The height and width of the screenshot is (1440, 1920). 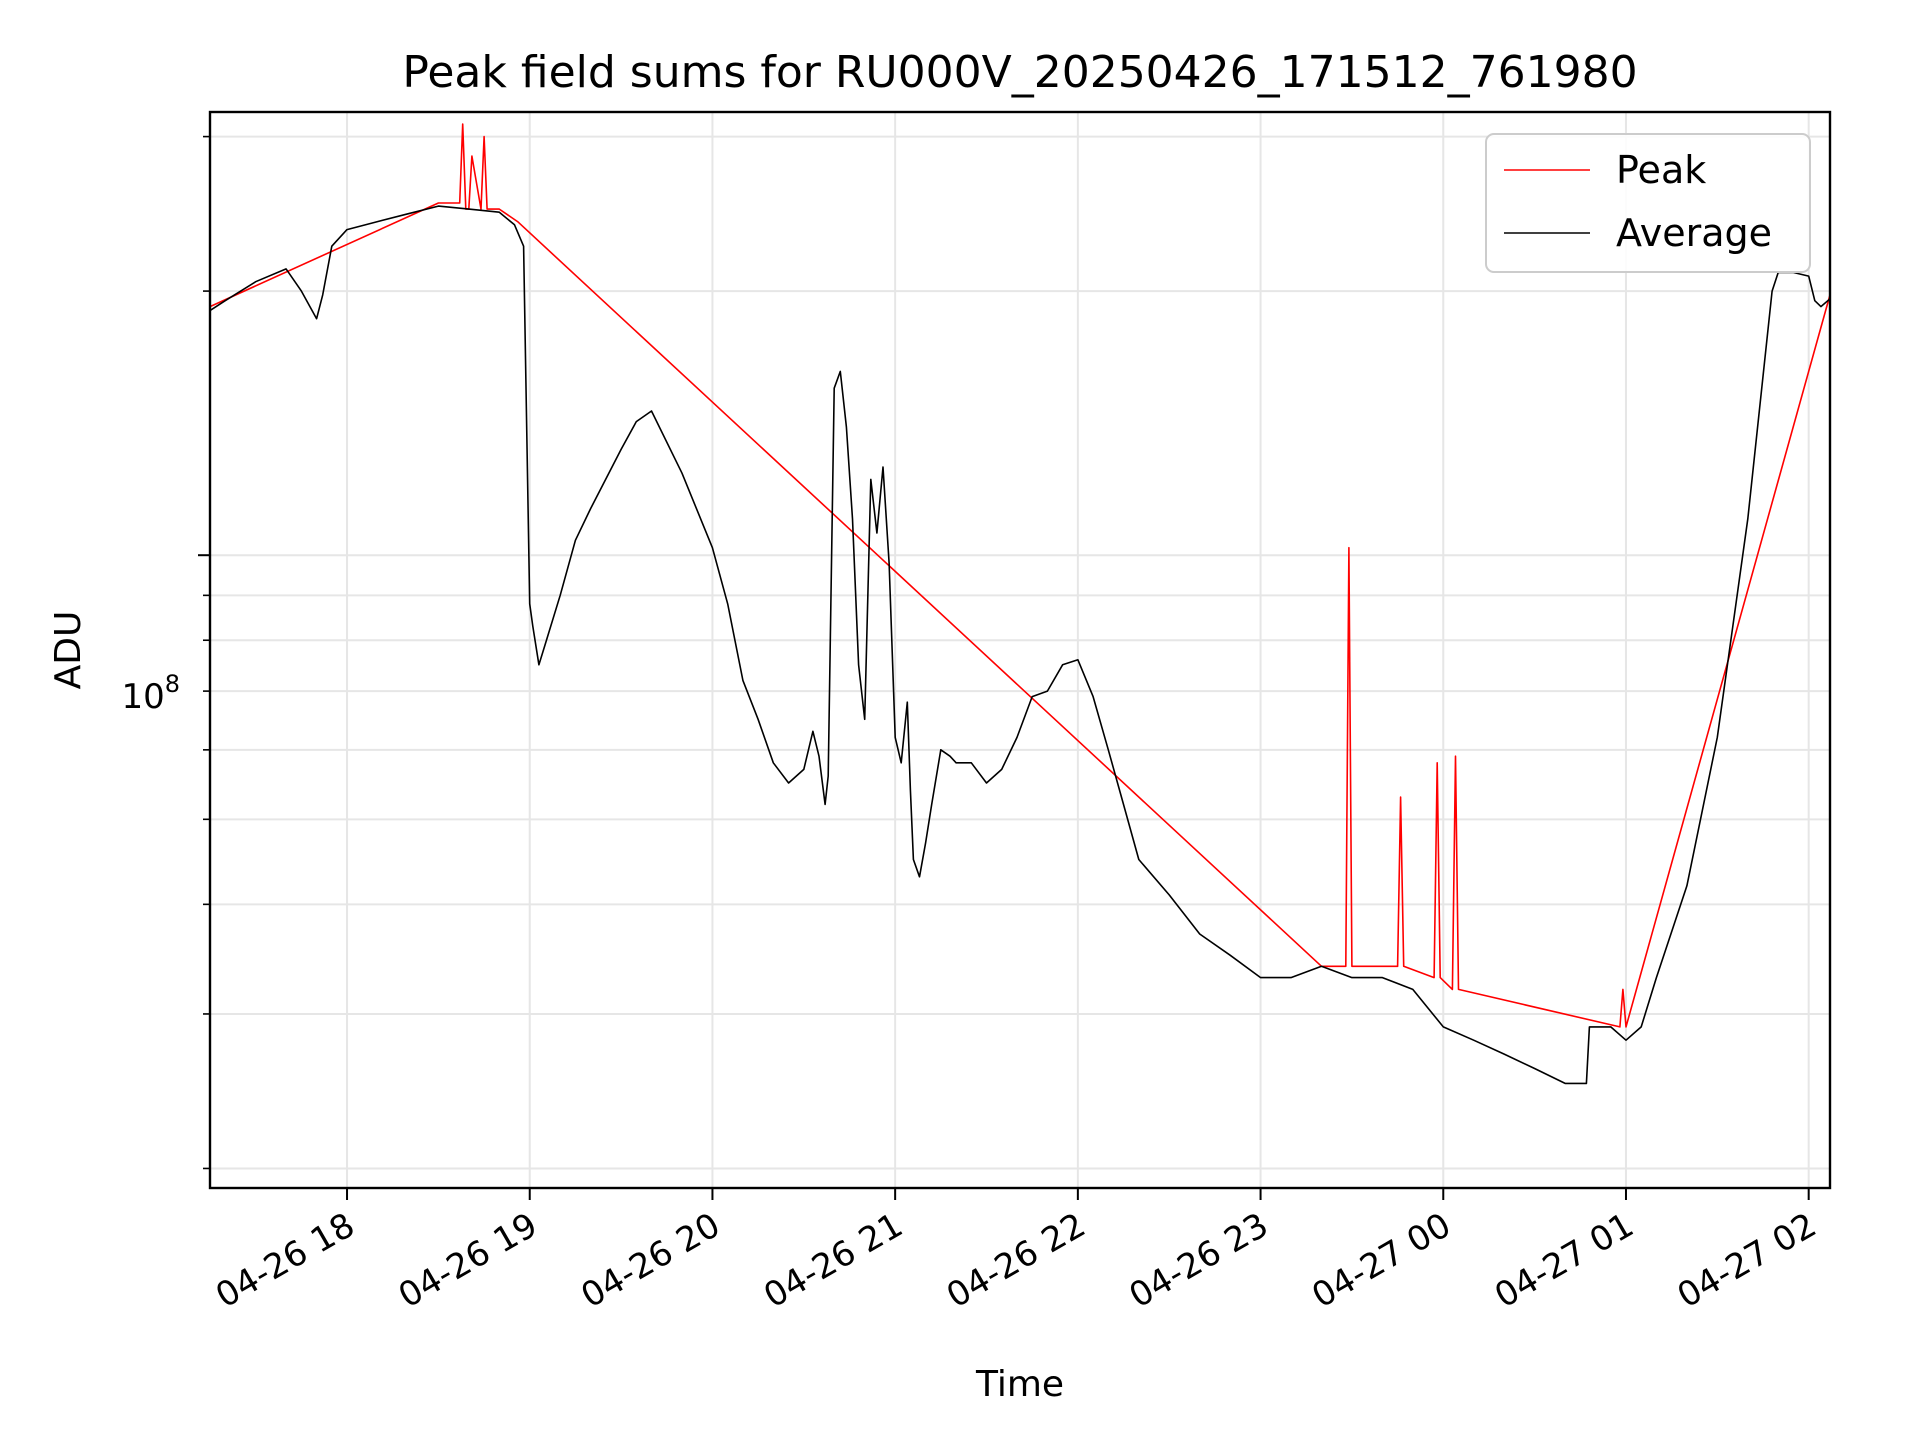 I want to click on legend-box, so click(x=1648, y=203).